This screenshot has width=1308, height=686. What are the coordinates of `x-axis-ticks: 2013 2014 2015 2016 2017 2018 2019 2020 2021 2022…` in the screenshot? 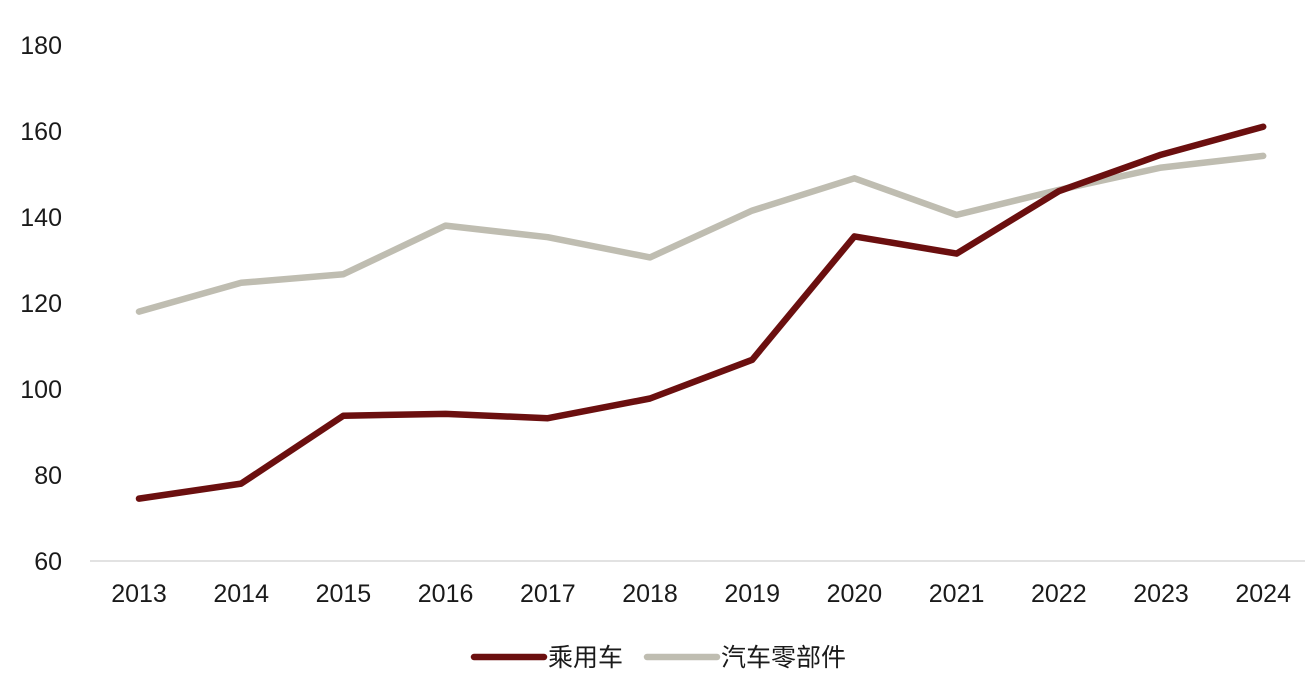 It's located at (701, 594).